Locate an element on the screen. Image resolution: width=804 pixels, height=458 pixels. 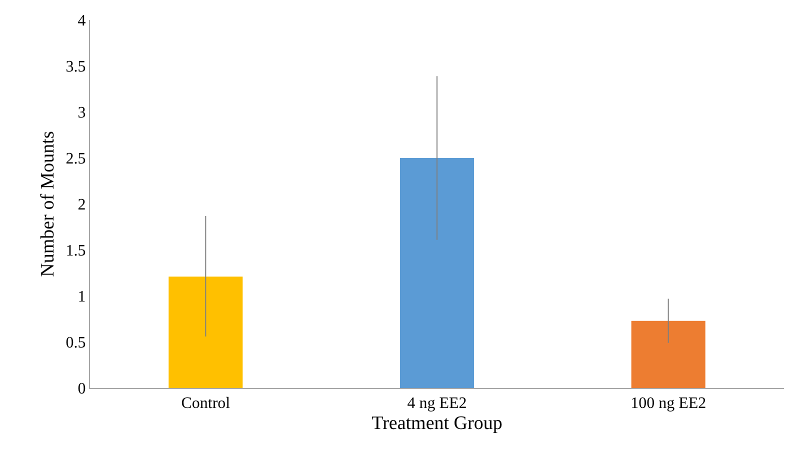
y-tick-label: 3 is located at coordinates (82, 113).